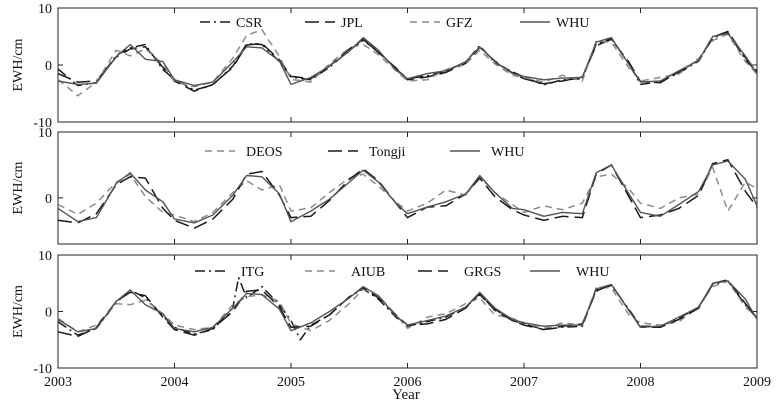  I want to click on x-axis: Year 2003 2004 2005 2006 2007 2008 2009, so click(407, 389).